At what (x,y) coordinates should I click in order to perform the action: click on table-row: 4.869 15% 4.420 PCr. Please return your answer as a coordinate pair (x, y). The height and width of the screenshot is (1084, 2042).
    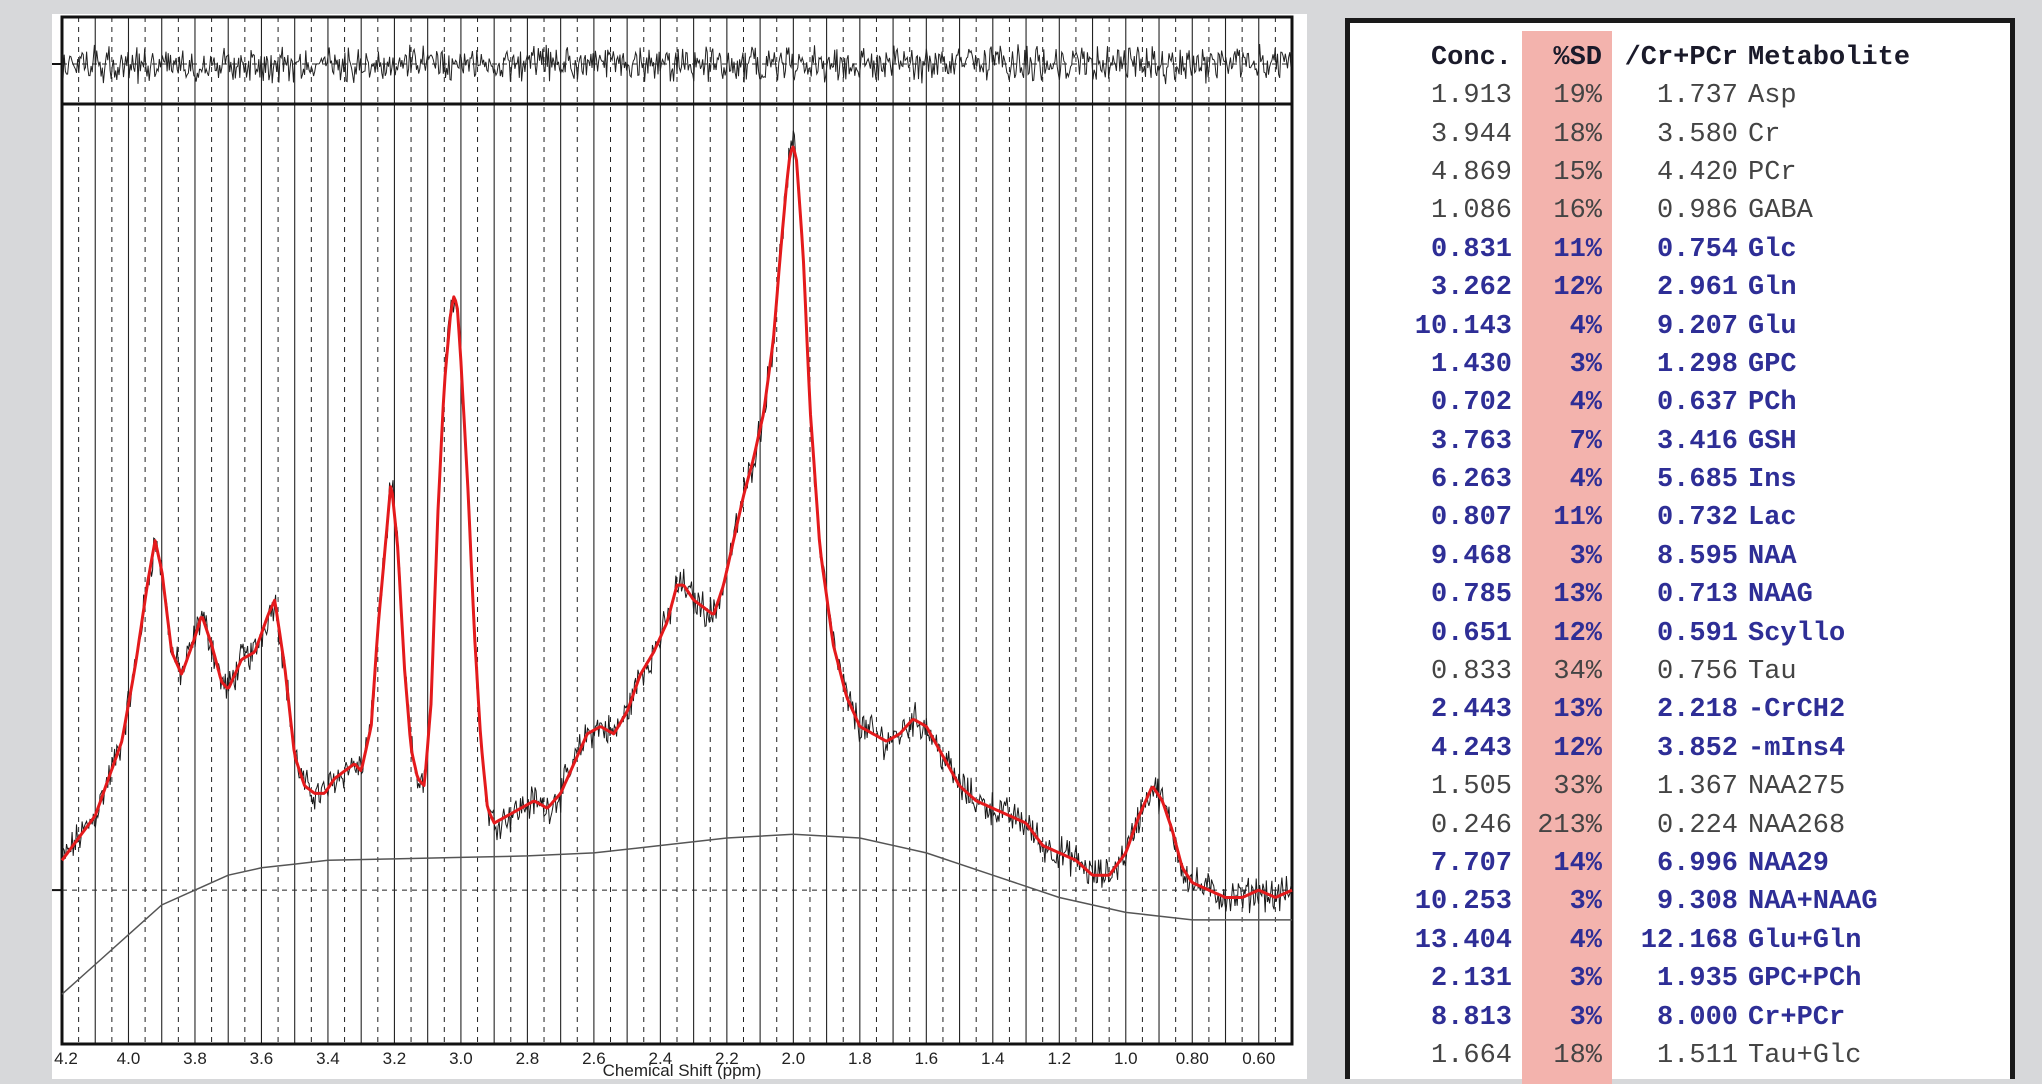
    Looking at the image, I should click on (1679, 173).